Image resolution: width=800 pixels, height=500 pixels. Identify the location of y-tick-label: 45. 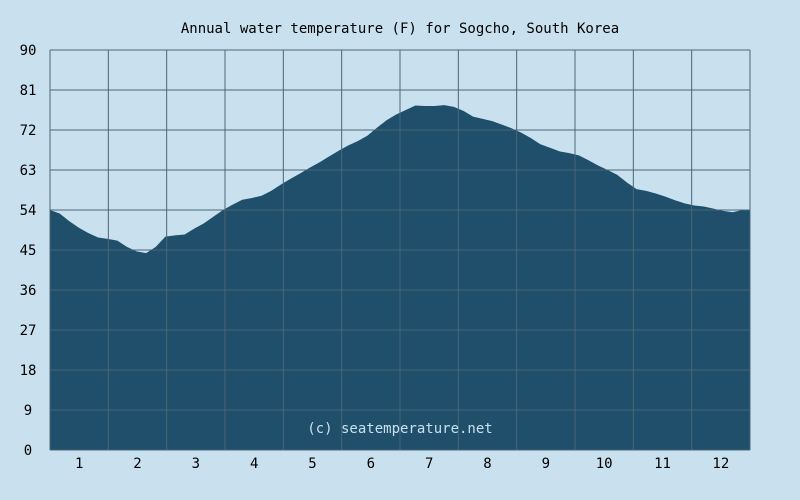
(28, 251).